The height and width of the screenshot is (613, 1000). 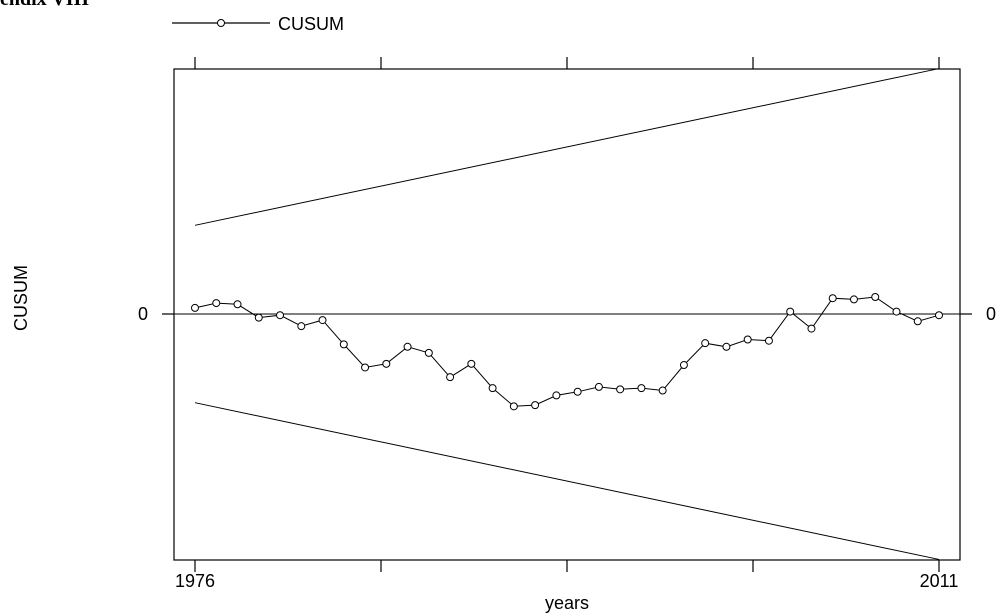 What do you see at coordinates (598, 386) in the screenshot?
I see `cusum-point-1995` at bounding box center [598, 386].